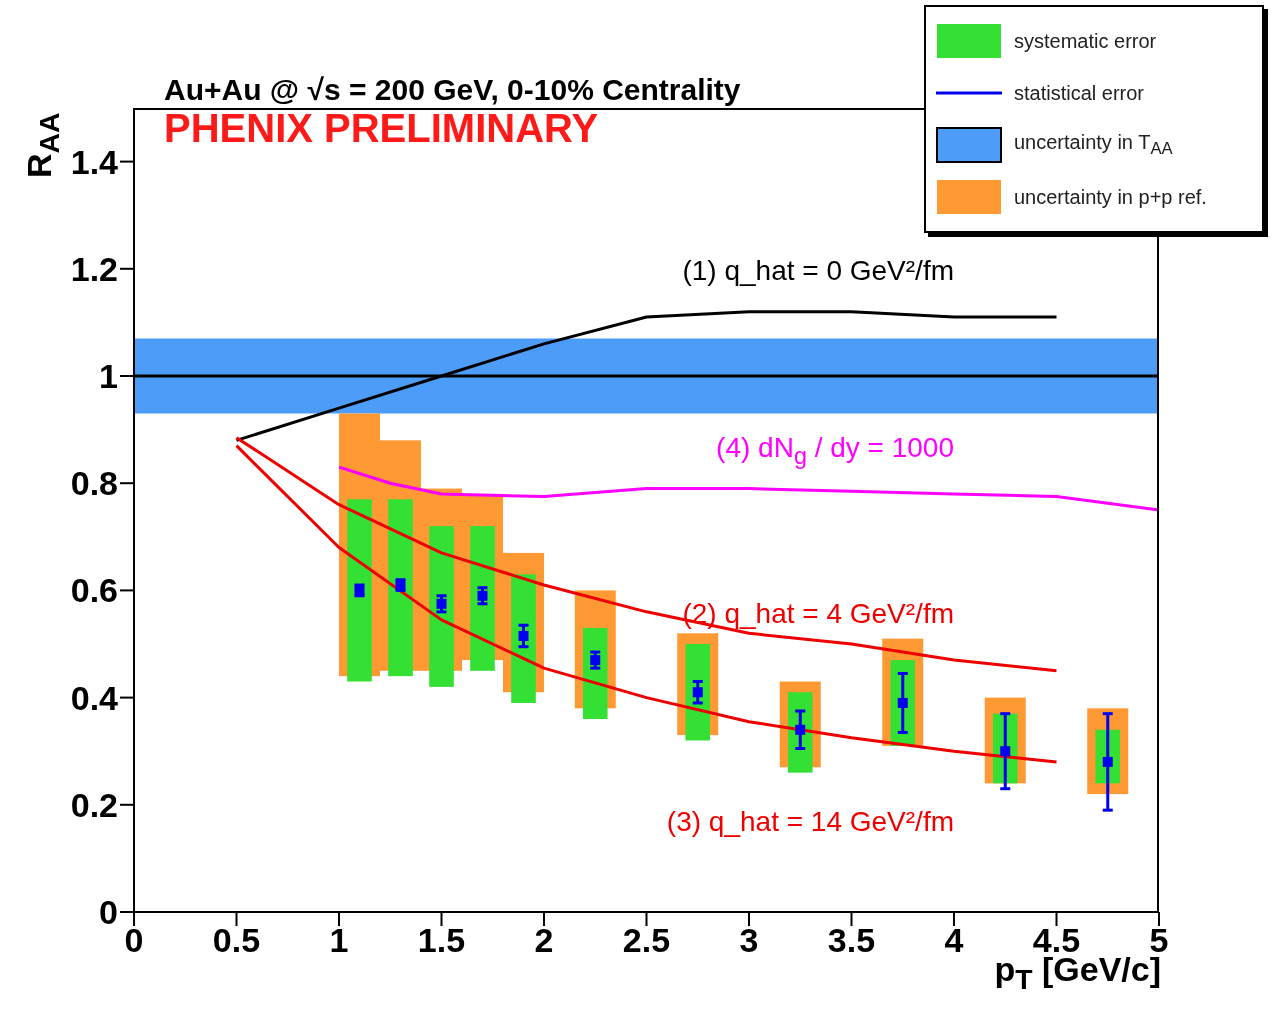 The width and height of the screenshot is (1272, 1009). I want to click on legend-label: uncertainty in T$_{AA}$, so click(1093, 145).